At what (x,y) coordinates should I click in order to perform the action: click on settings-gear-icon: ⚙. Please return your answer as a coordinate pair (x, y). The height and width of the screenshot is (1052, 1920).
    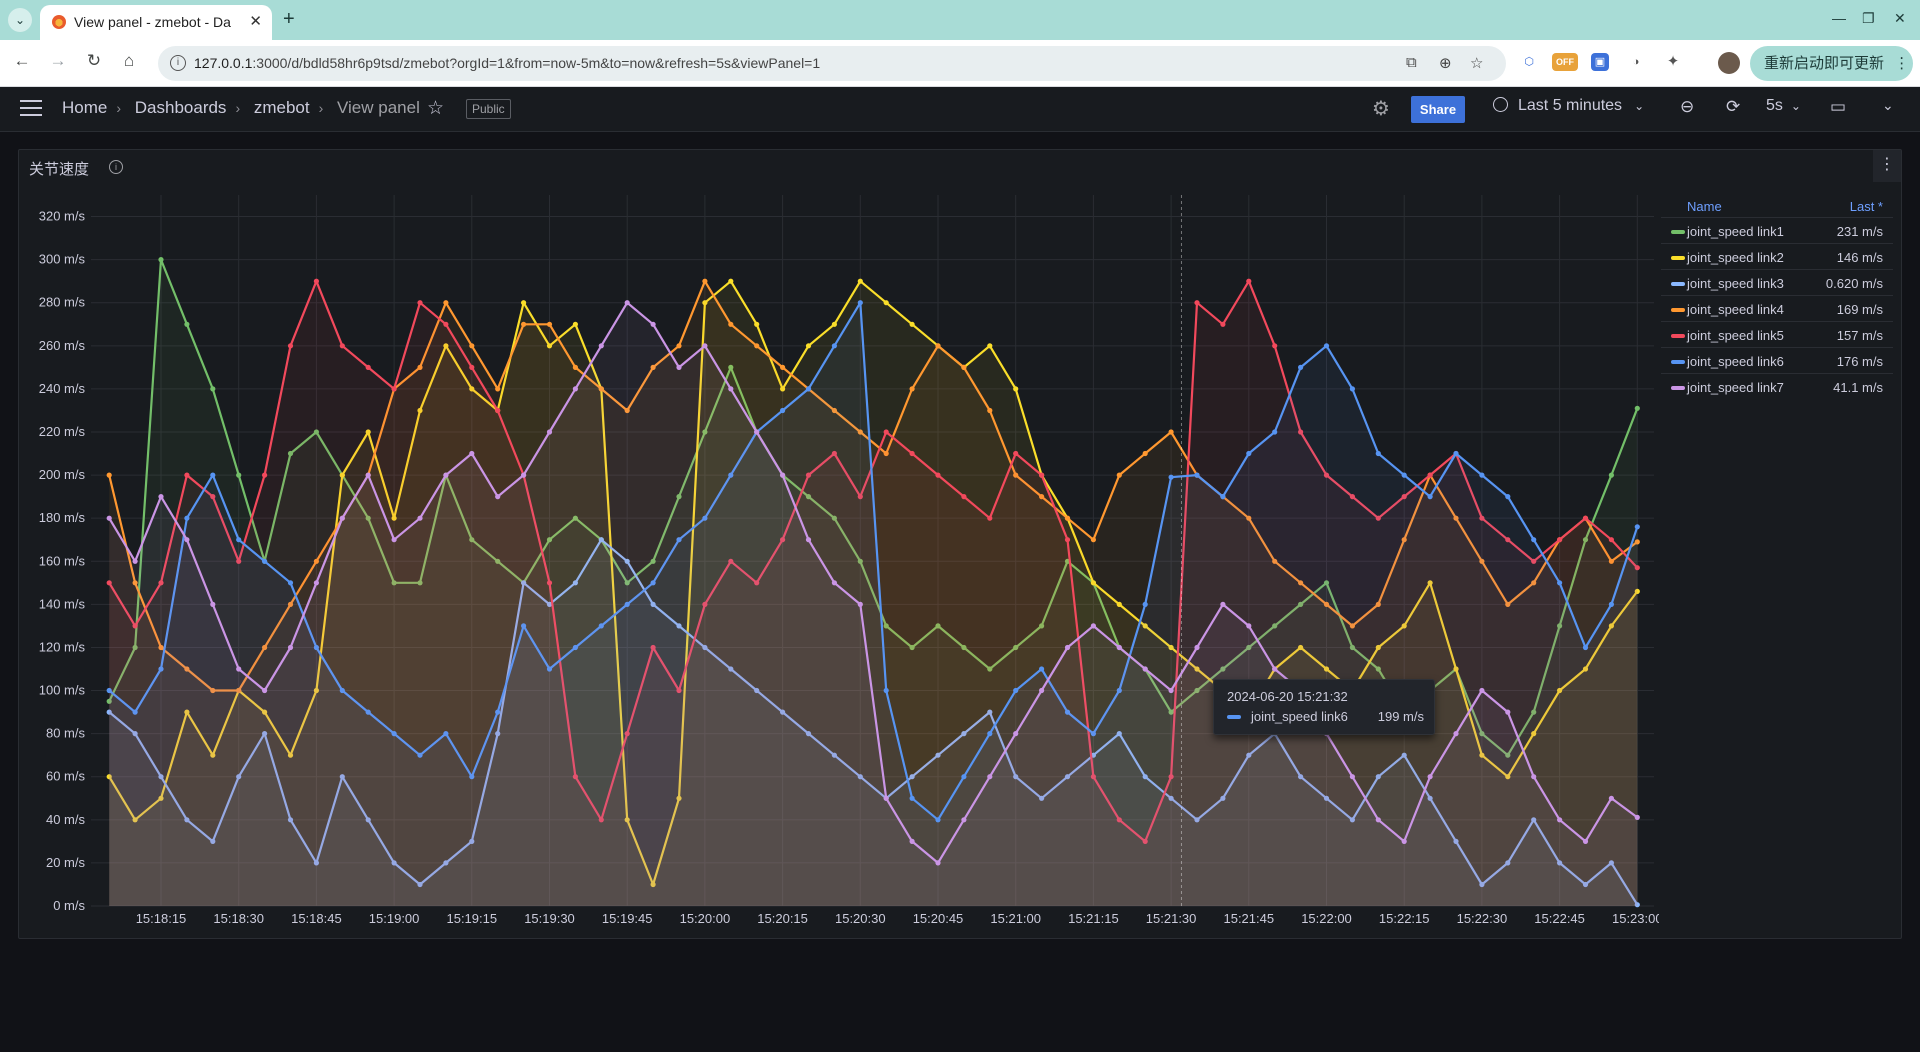
    Looking at the image, I should click on (1381, 109).